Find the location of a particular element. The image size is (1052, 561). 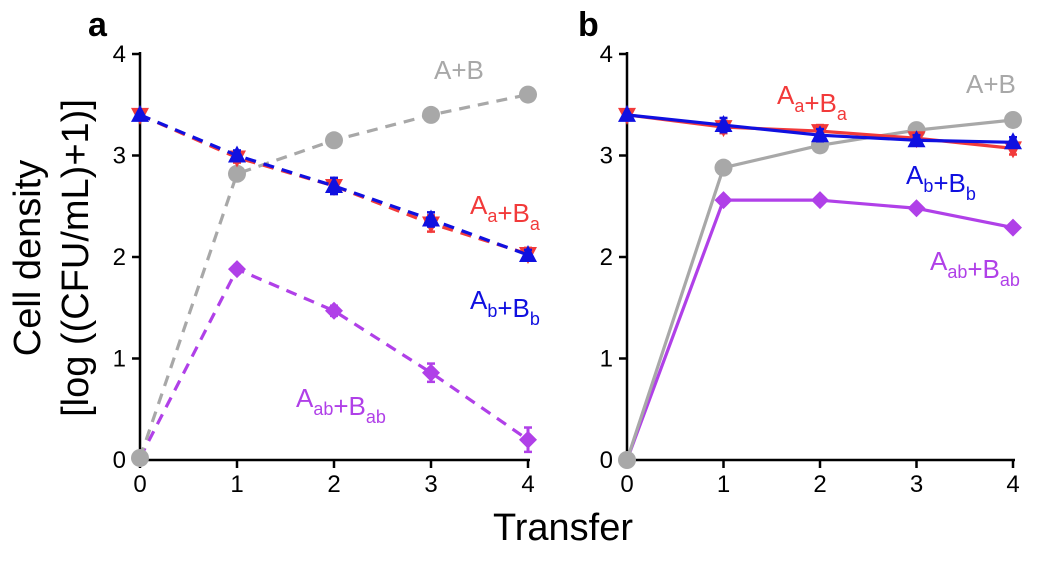

y-axis-title-line1: Cell density is located at coordinates (28, 258).